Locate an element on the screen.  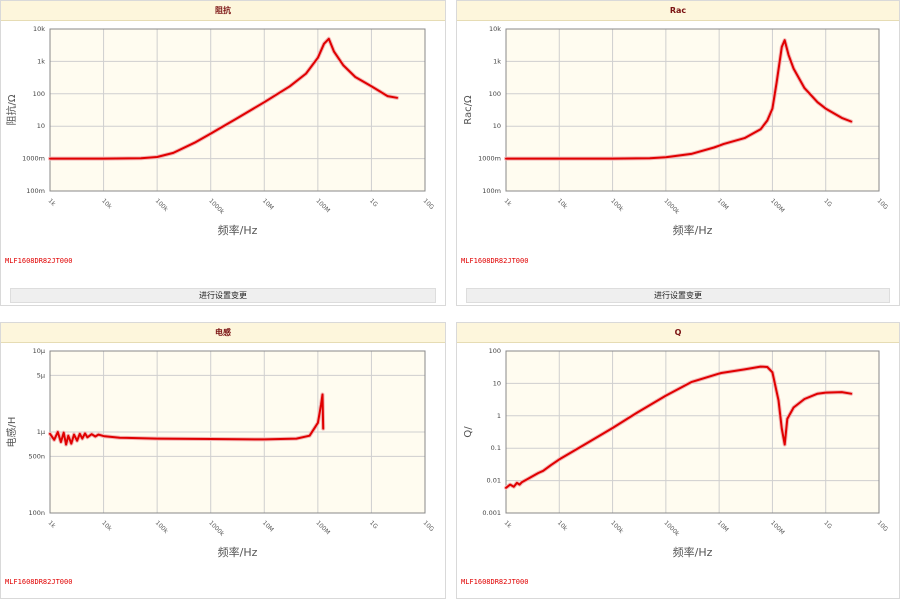
y-tick-label: 100n is located at coordinates (36, 513).